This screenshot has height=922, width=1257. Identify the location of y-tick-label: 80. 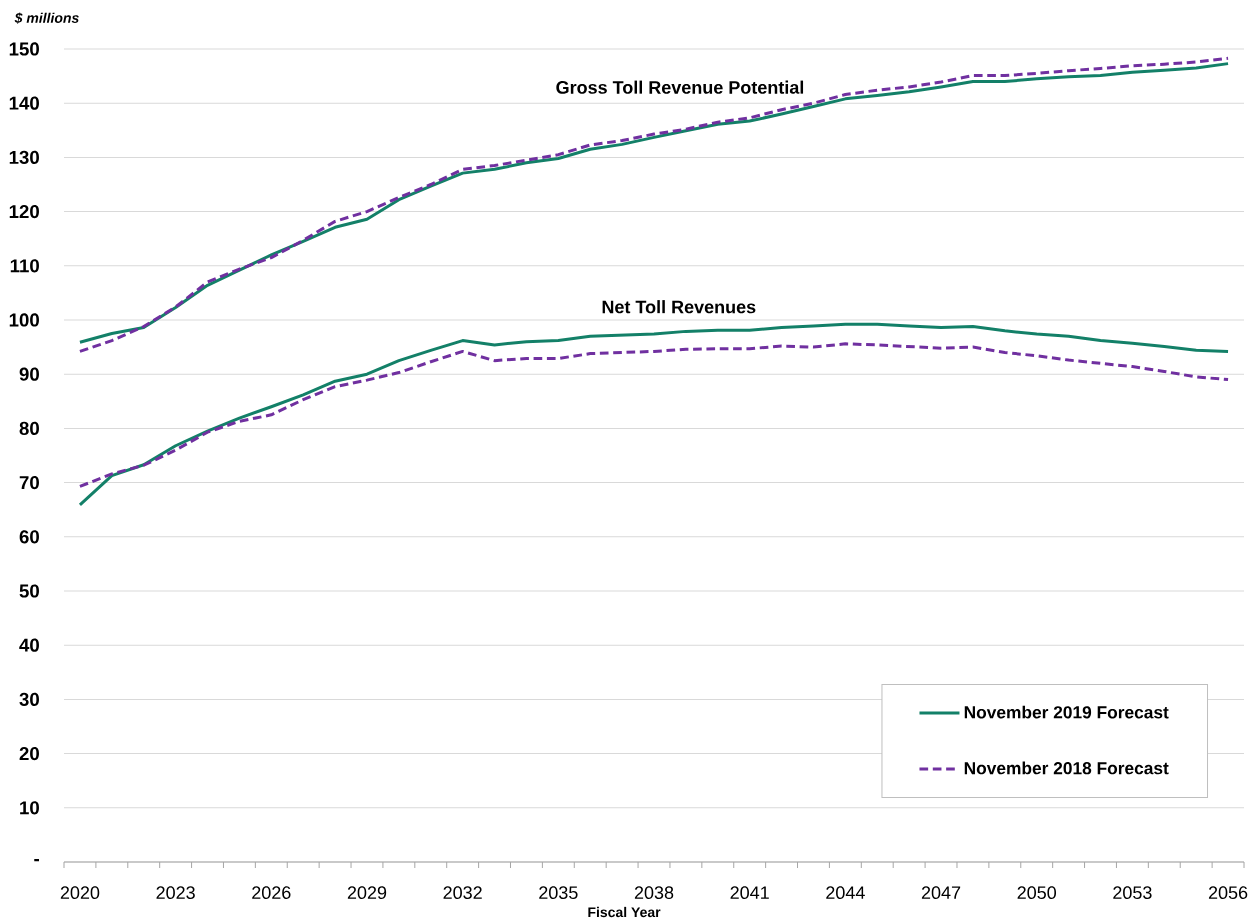
(29, 428).